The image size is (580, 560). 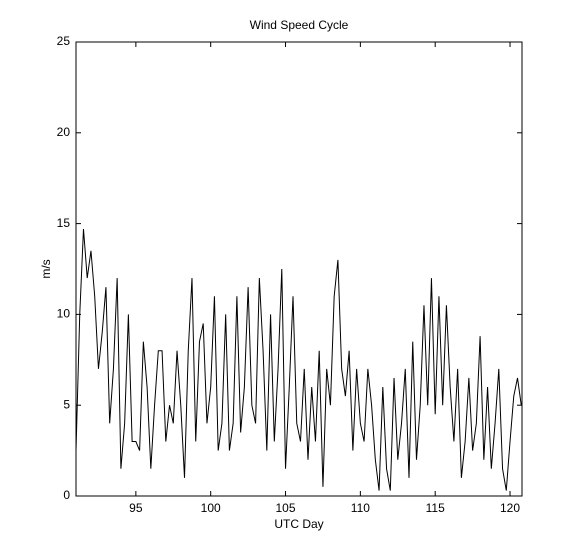 I want to click on y-tick-label: 15, so click(x=64, y=223).